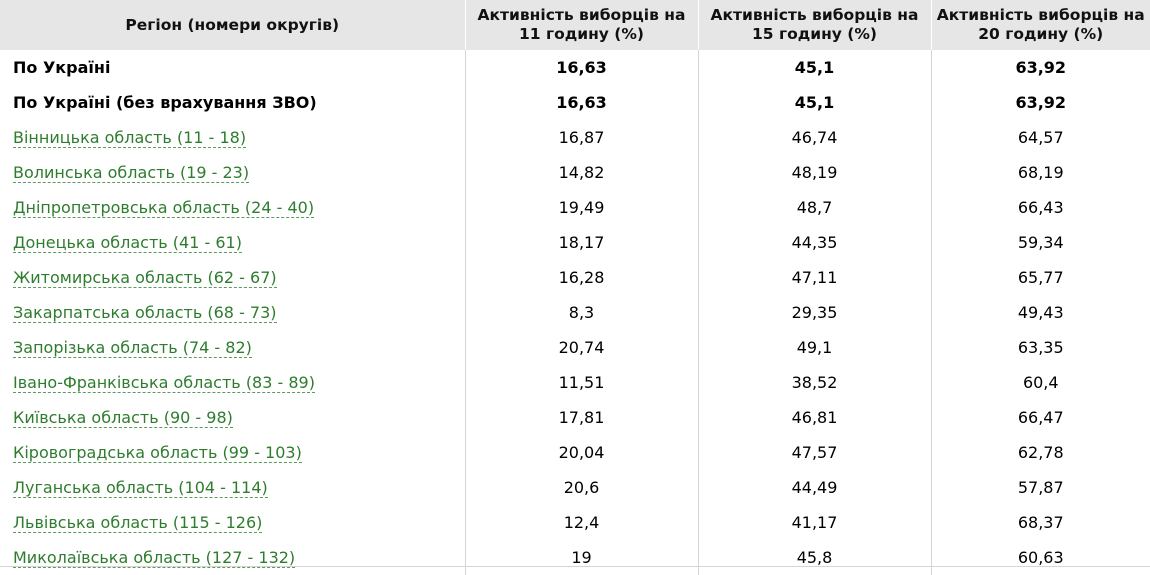 This screenshot has height=575, width=1150. I want to click on region-cell: Донецька область (41 - 61), so click(232, 242).